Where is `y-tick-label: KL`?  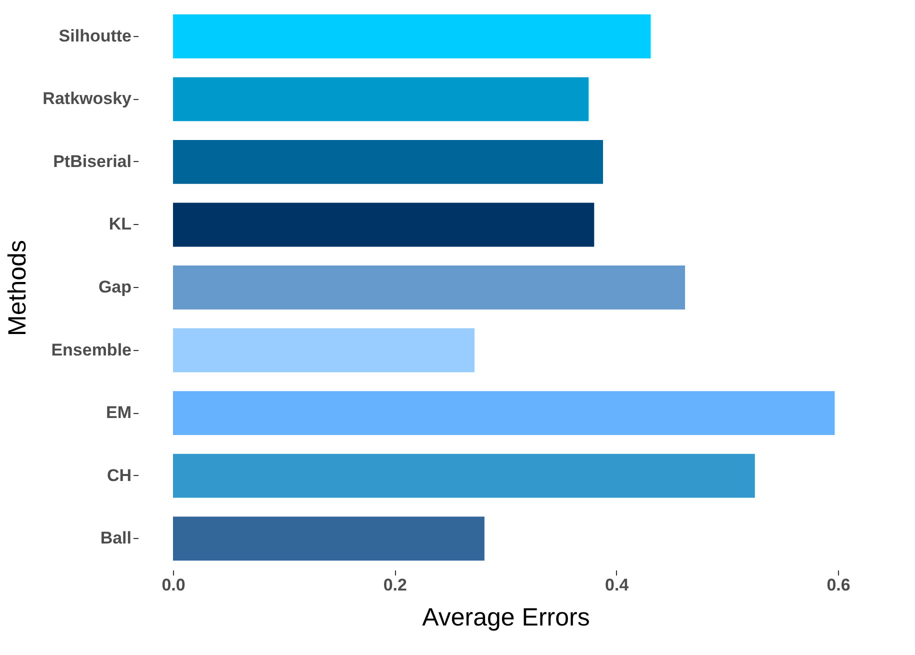
y-tick-label: KL is located at coordinates (120, 224).